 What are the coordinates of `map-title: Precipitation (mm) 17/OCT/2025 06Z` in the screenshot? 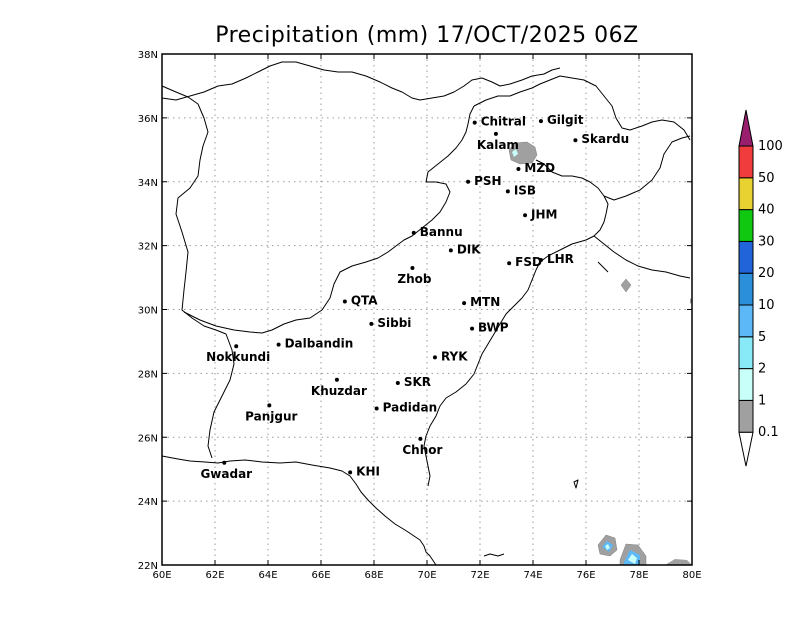 It's located at (427, 35).